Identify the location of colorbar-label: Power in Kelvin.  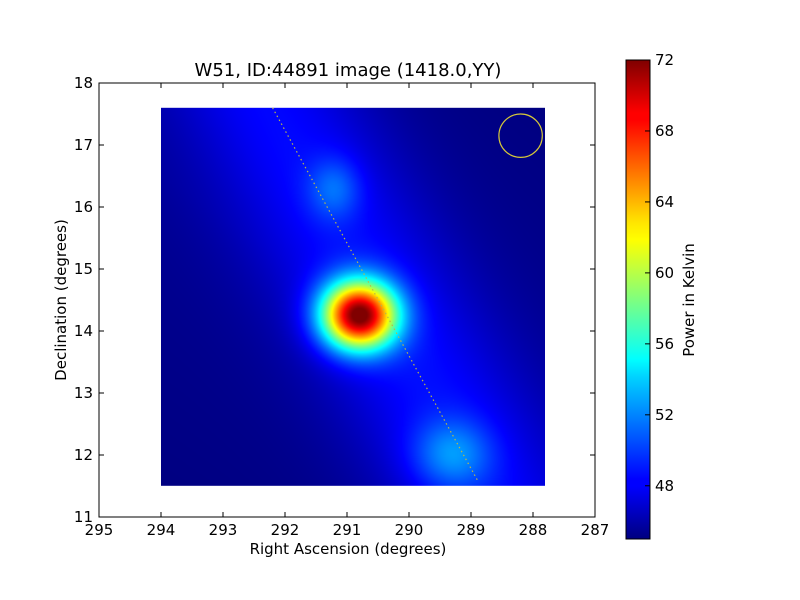
(689, 300).